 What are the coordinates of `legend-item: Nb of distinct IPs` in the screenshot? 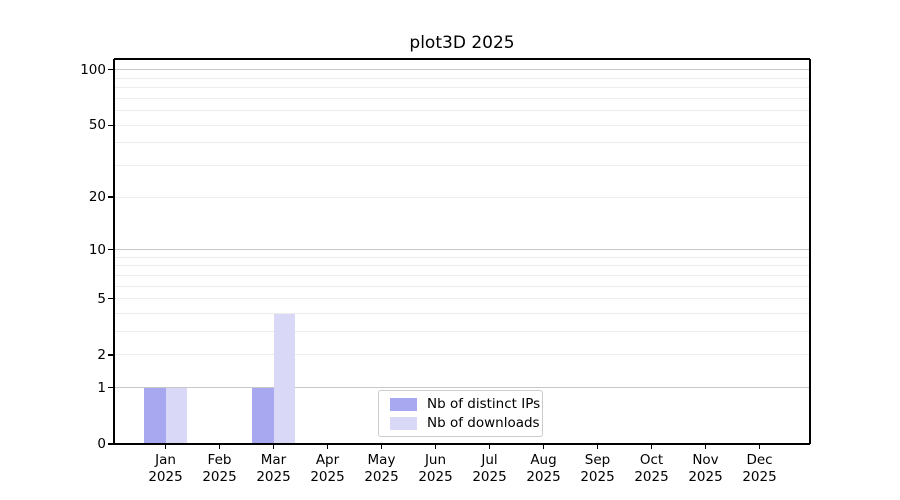 It's located at (460, 404).